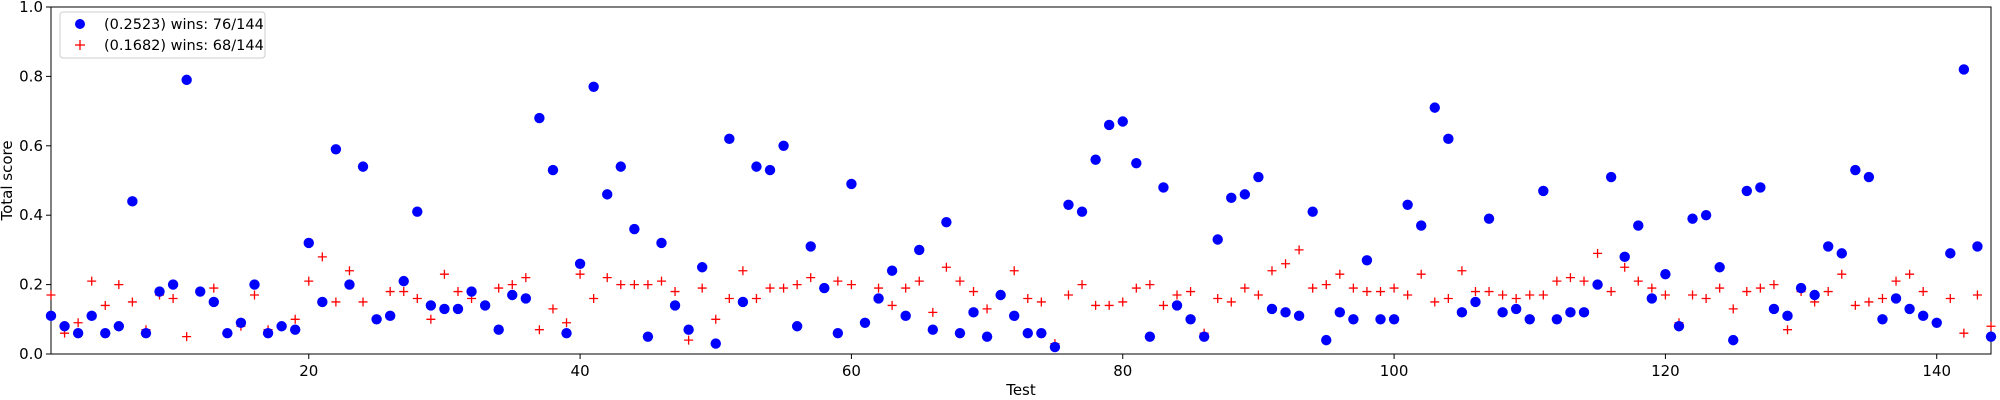  What do you see at coordinates (31, 215) in the screenshot?
I see `y-tick-label: 0.4` at bounding box center [31, 215].